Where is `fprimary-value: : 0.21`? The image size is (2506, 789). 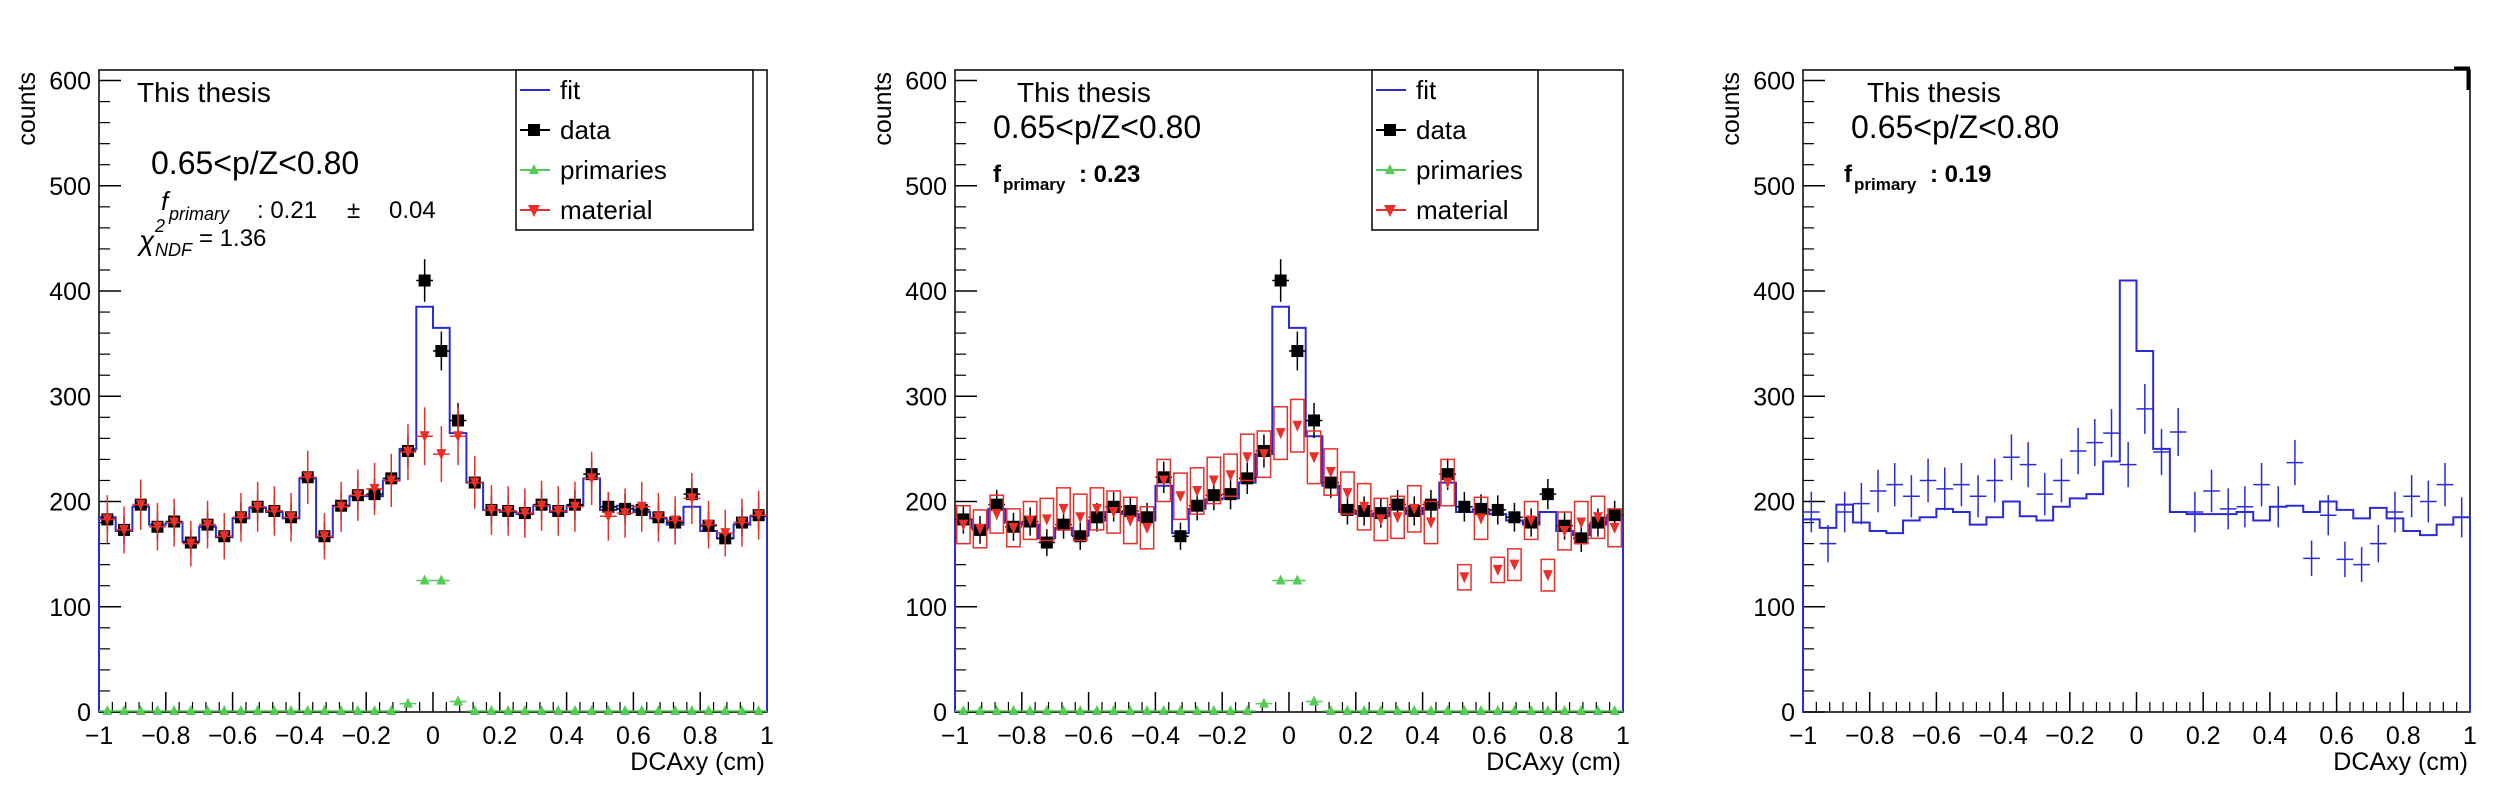 fprimary-value: : 0.21 is located at coordinates (287, 210).